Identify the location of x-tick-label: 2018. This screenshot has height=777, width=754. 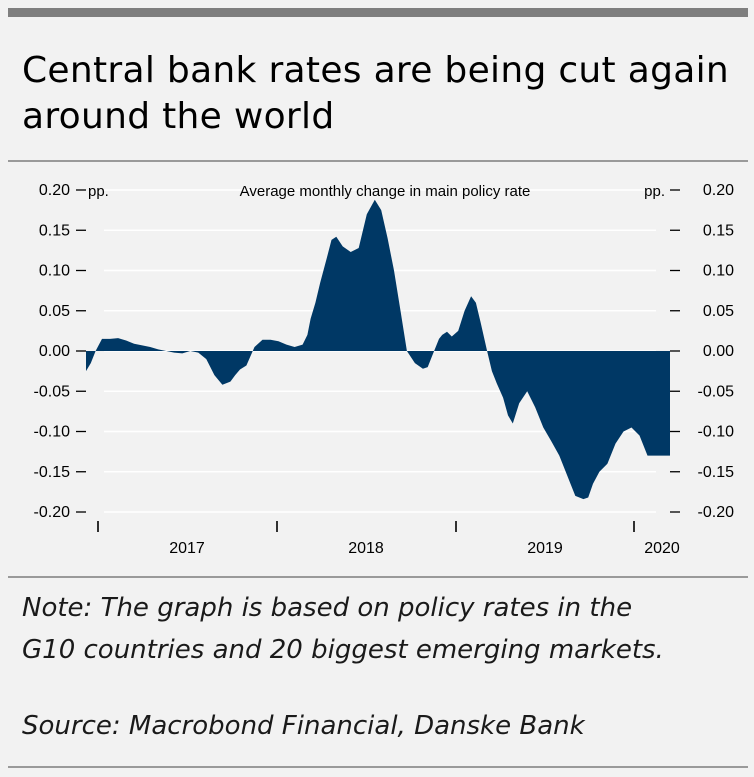
(366, 548).